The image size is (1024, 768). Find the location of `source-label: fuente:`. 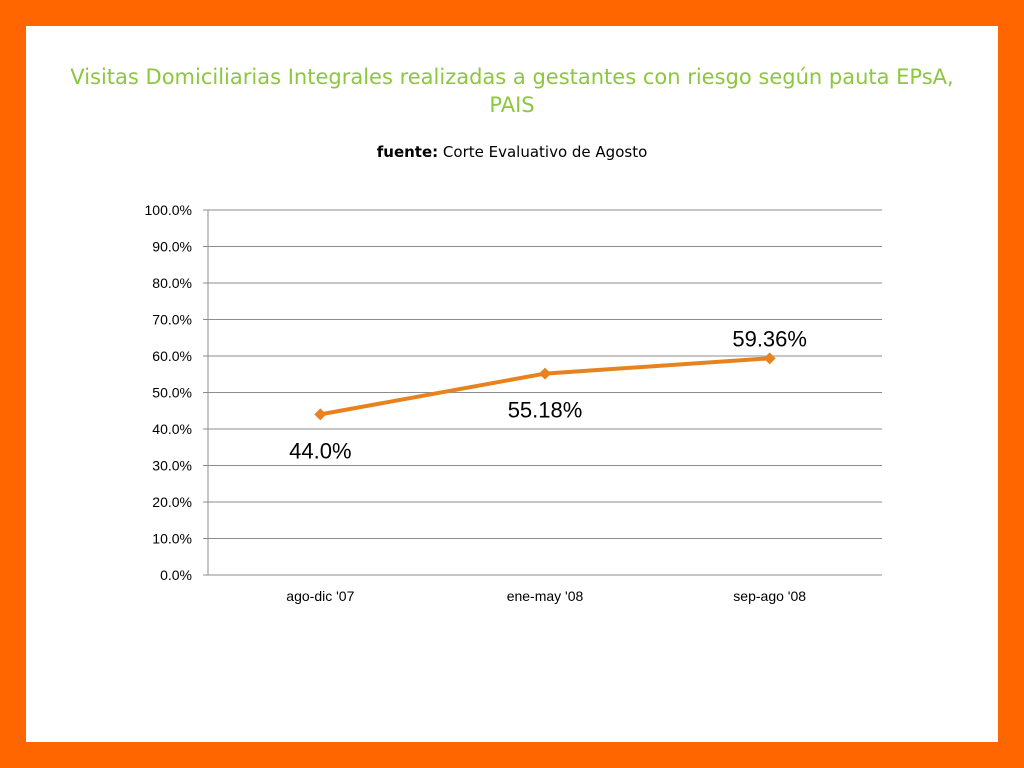

source-label: fuente: is located at coordinates (407, 152).